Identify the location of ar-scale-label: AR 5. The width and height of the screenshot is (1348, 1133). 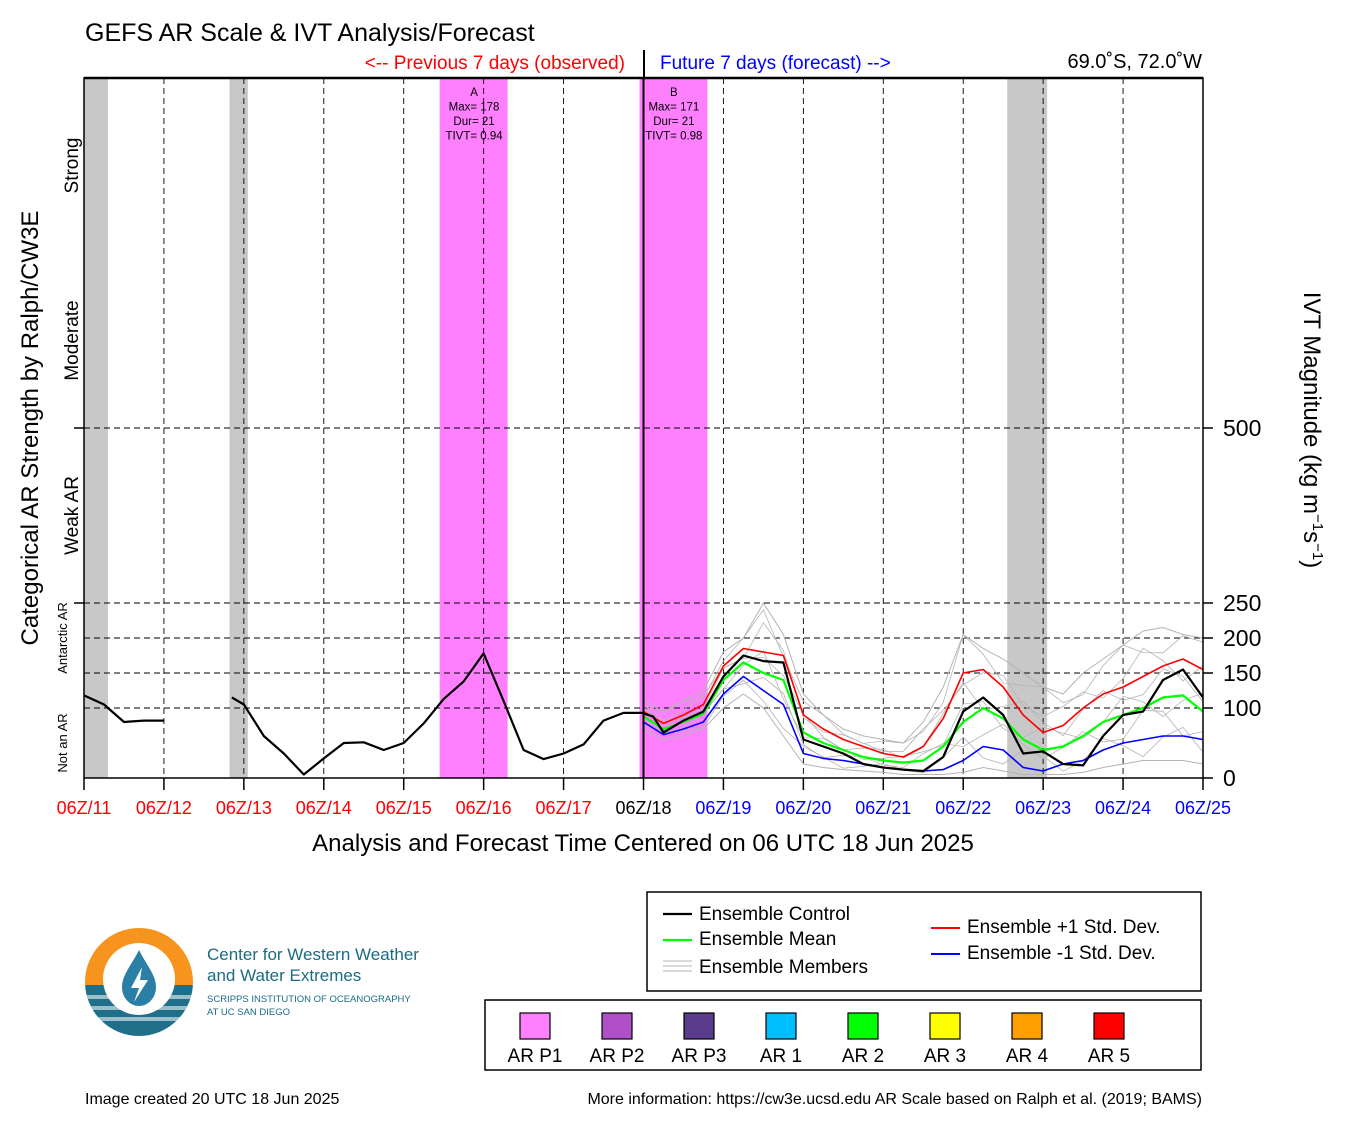
(1109, 1056).